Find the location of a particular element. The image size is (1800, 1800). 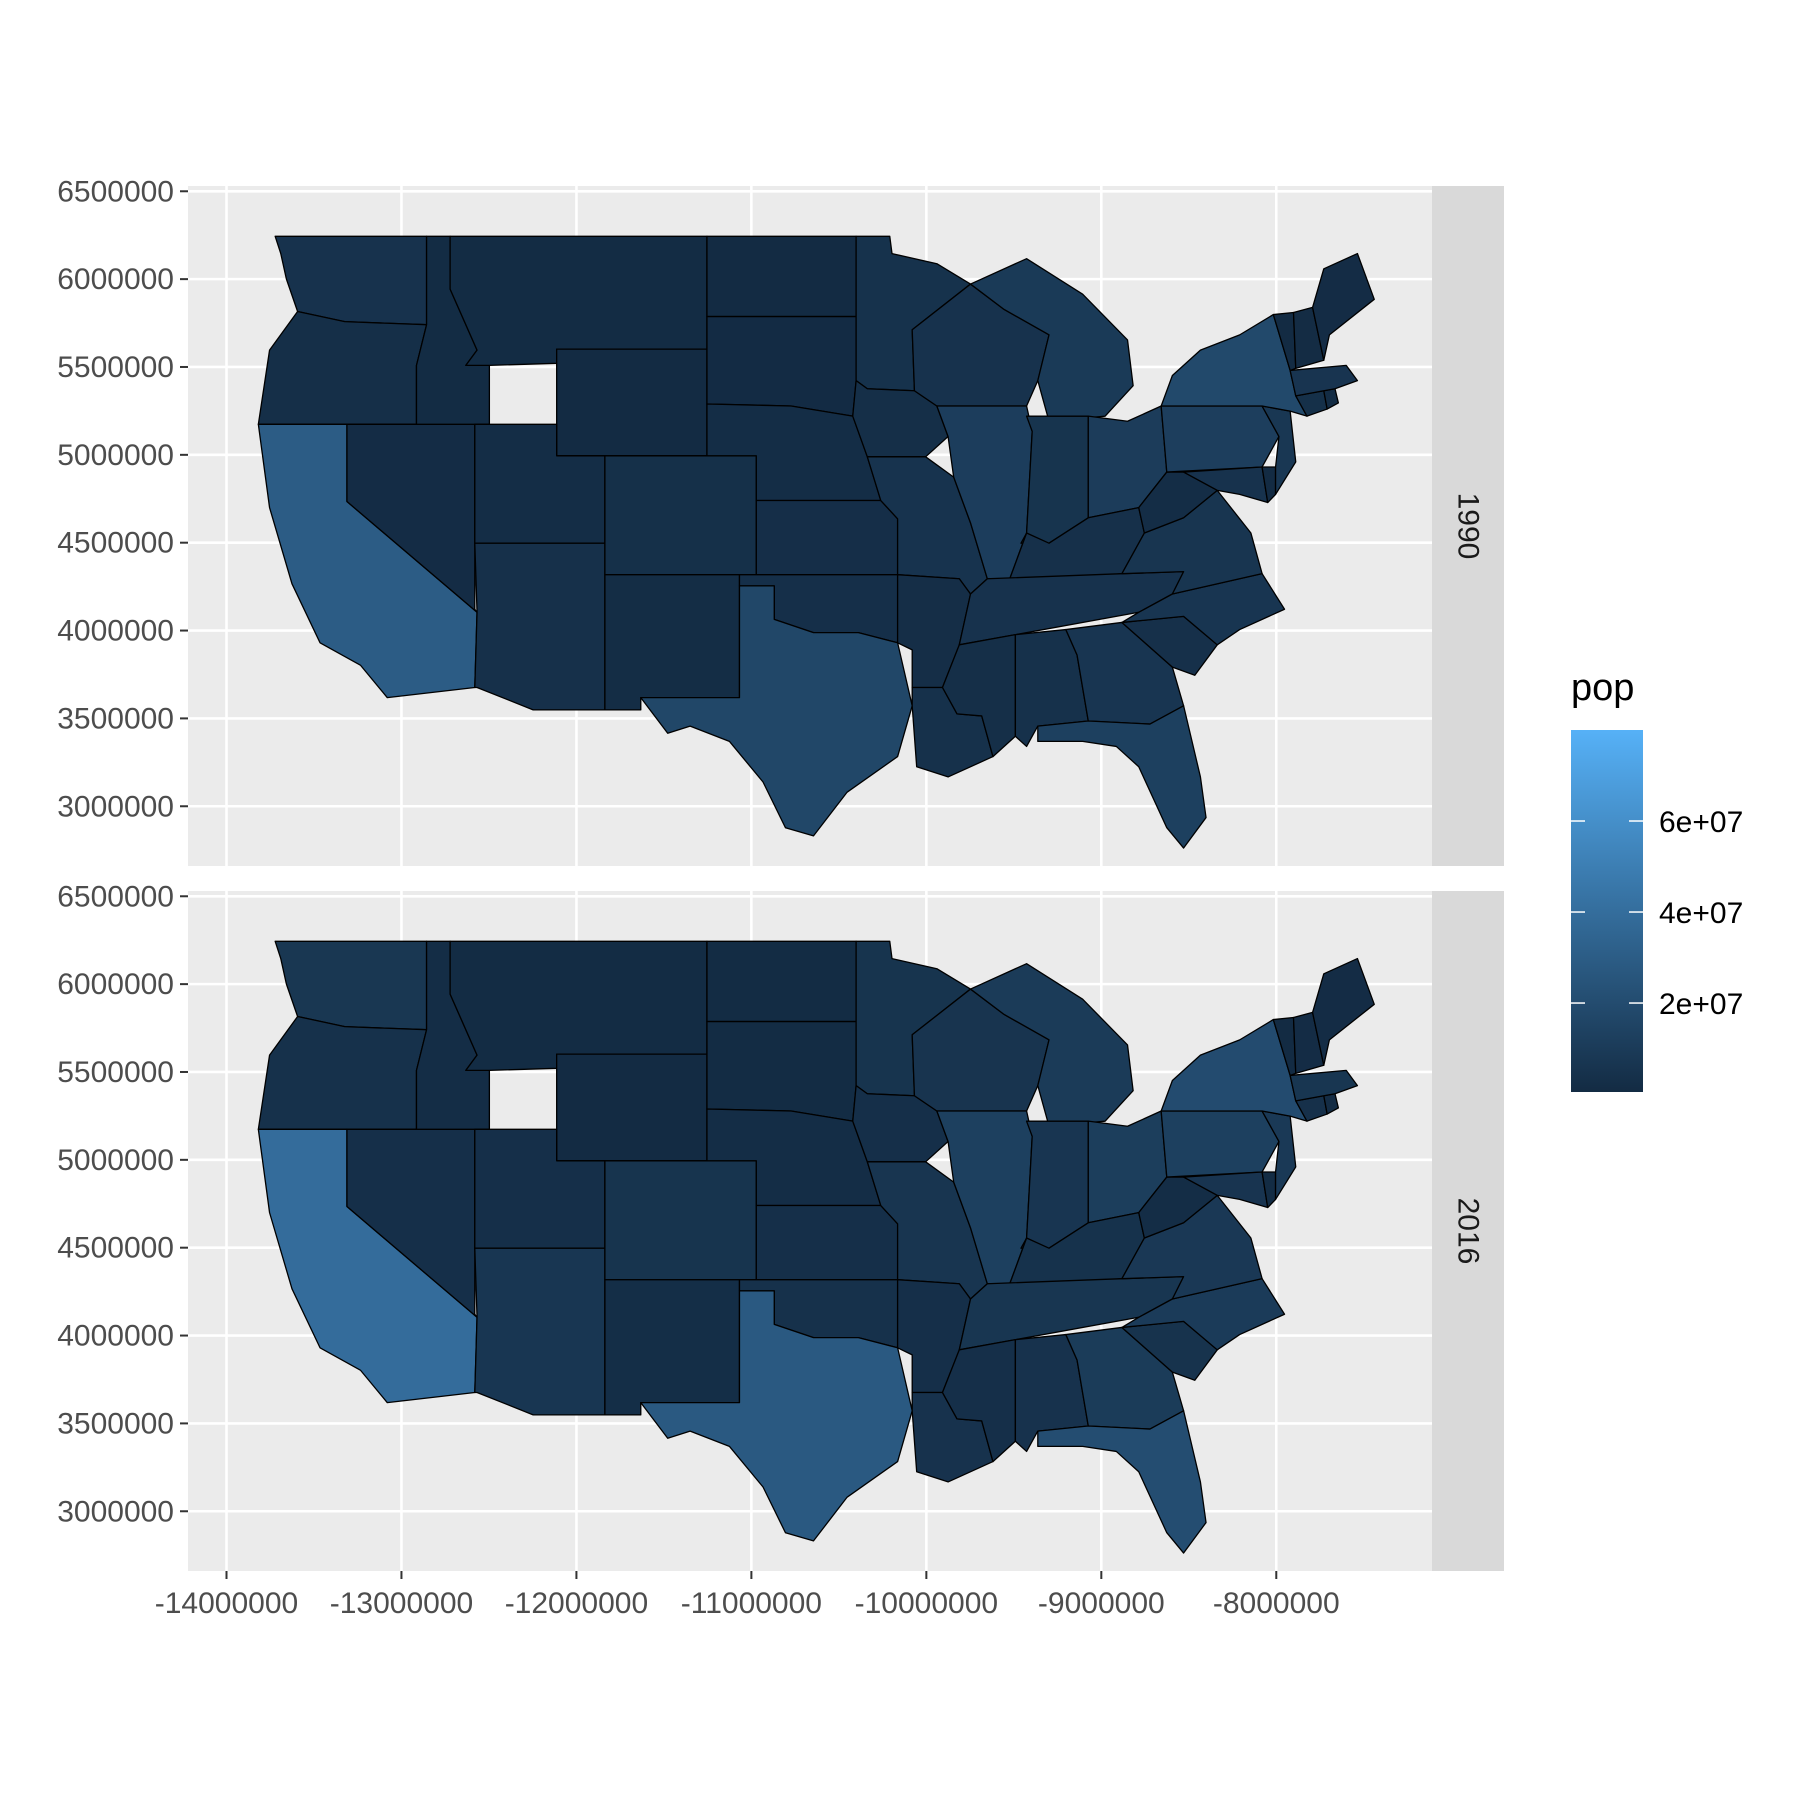

x-tick-label: -8000000 is located at coordinates (1276, 1603).